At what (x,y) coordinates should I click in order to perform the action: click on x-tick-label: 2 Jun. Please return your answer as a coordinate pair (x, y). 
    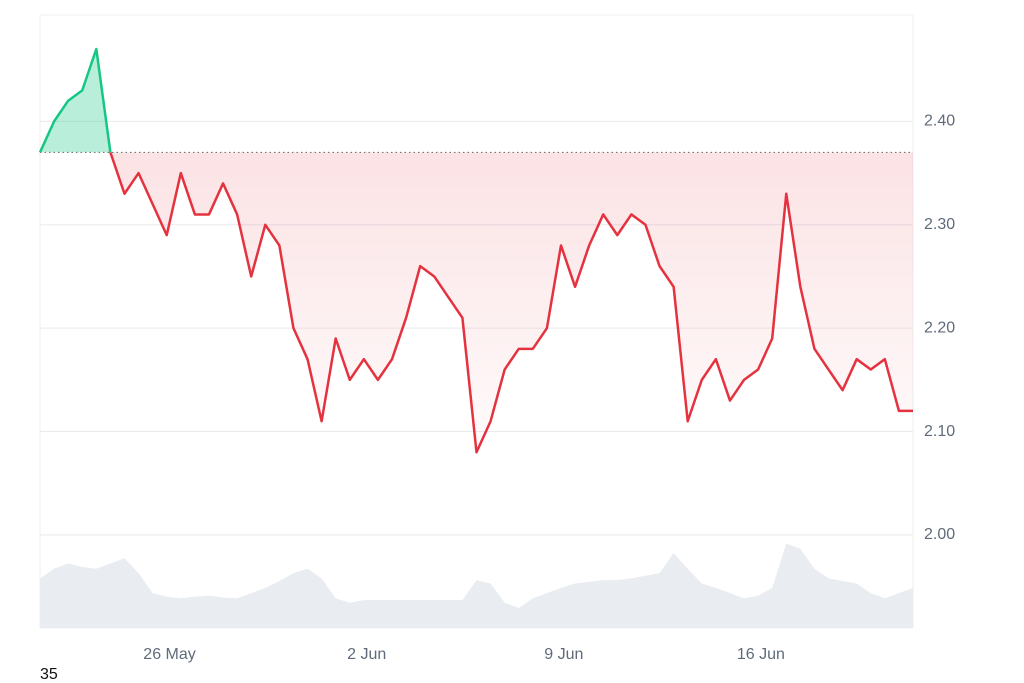
    Looking at the image, I should click on (366, 654).